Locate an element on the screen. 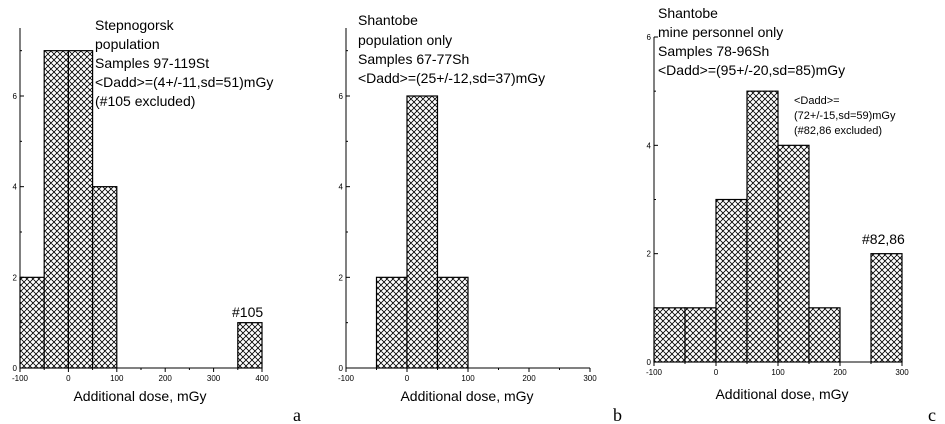 This screenshot has height=424, width=945. annotation-c-line3: Samples 78-96Sh is located at coordinates (713, 51).